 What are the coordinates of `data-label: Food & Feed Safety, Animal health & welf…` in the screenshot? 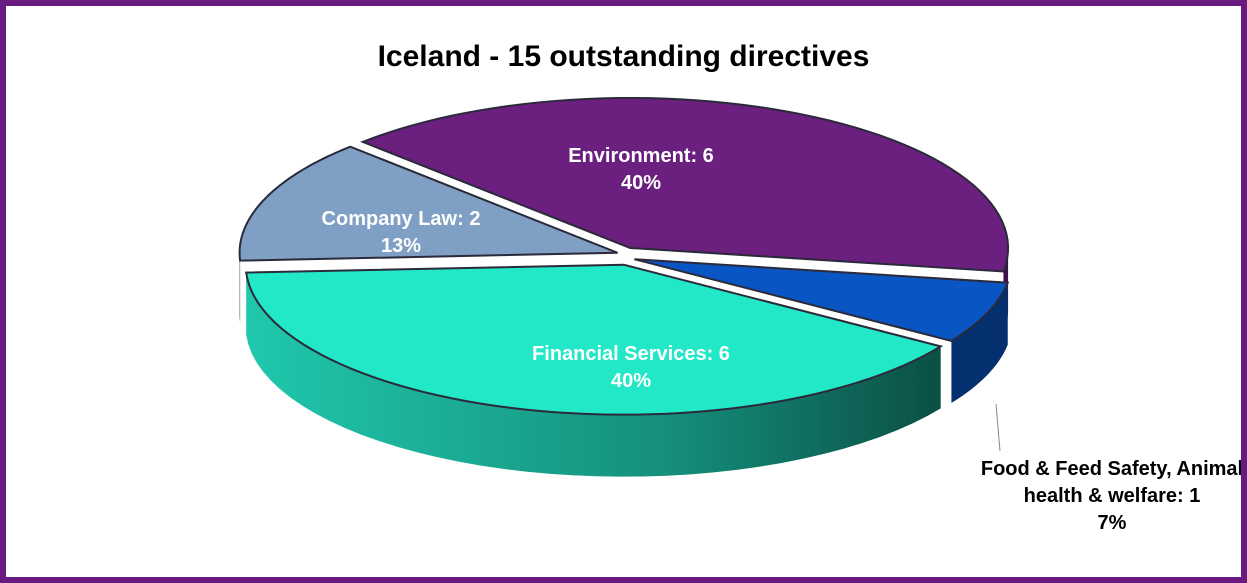 It's located at (1112, 482).